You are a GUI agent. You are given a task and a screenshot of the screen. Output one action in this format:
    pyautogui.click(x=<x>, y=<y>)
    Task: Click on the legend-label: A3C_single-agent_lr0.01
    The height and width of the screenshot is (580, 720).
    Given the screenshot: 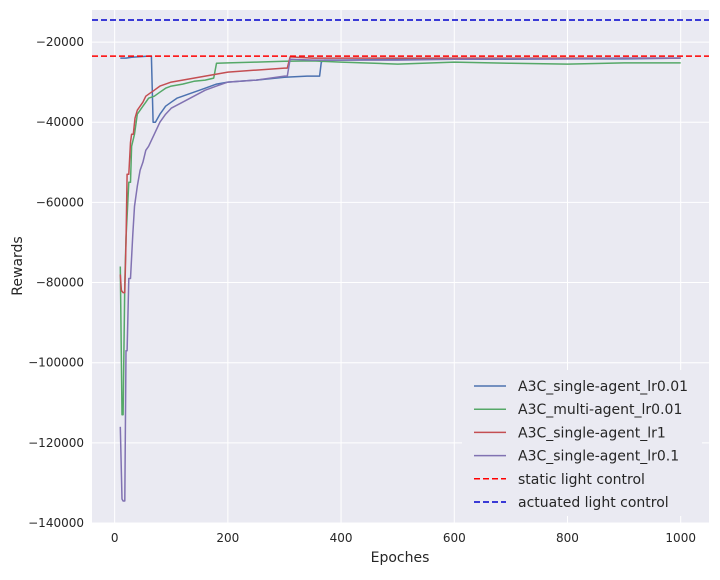 What is the action you would take?
    pyautogui.click(x=603, y=387)
    